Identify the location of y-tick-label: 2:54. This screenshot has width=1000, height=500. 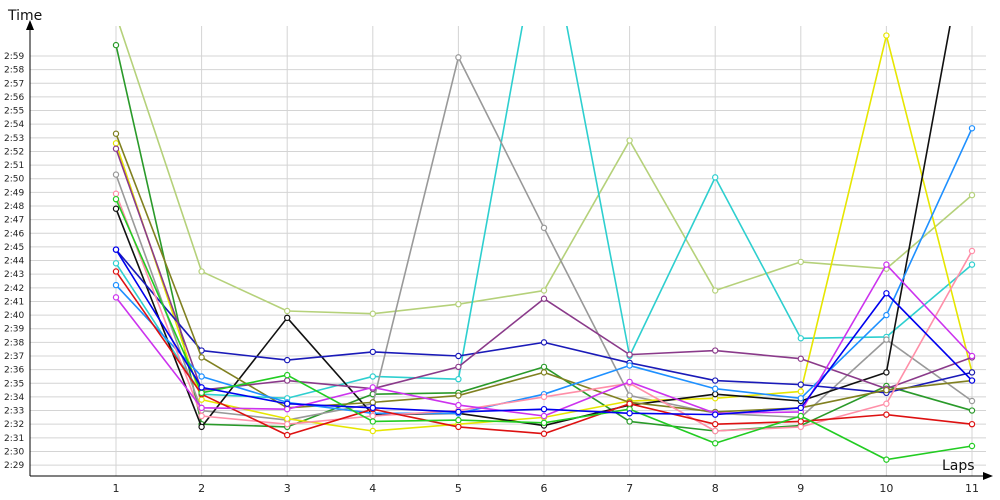
(14, 125).